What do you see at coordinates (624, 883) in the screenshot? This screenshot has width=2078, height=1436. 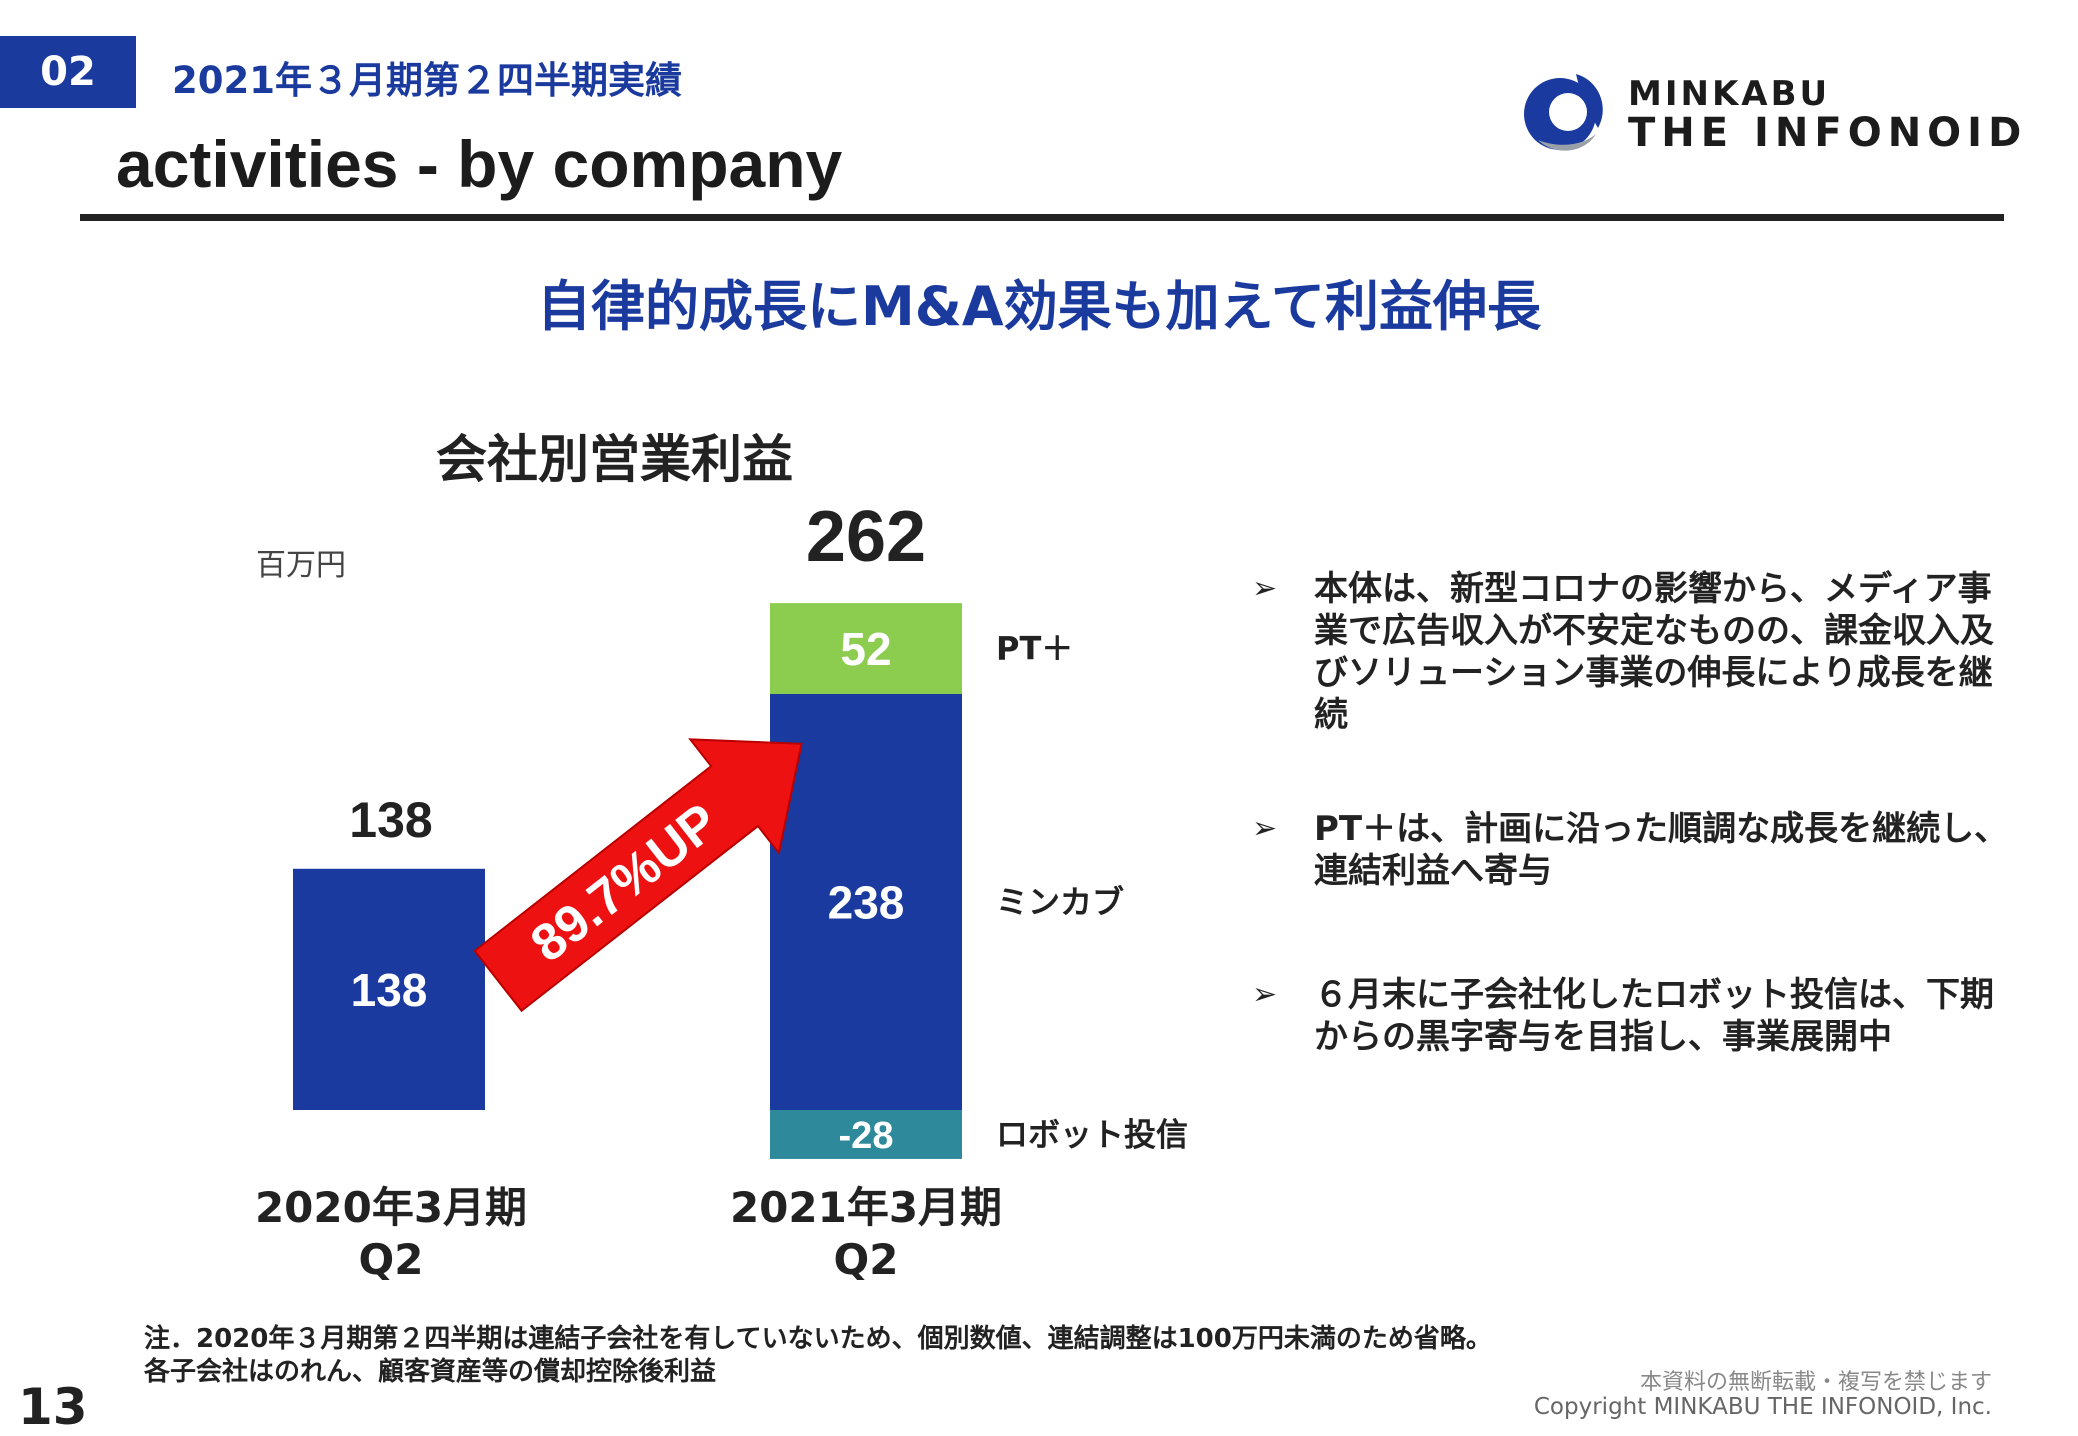 I see `growth-annotation-label: 89.7%UP` at bounding box center [624, 883].